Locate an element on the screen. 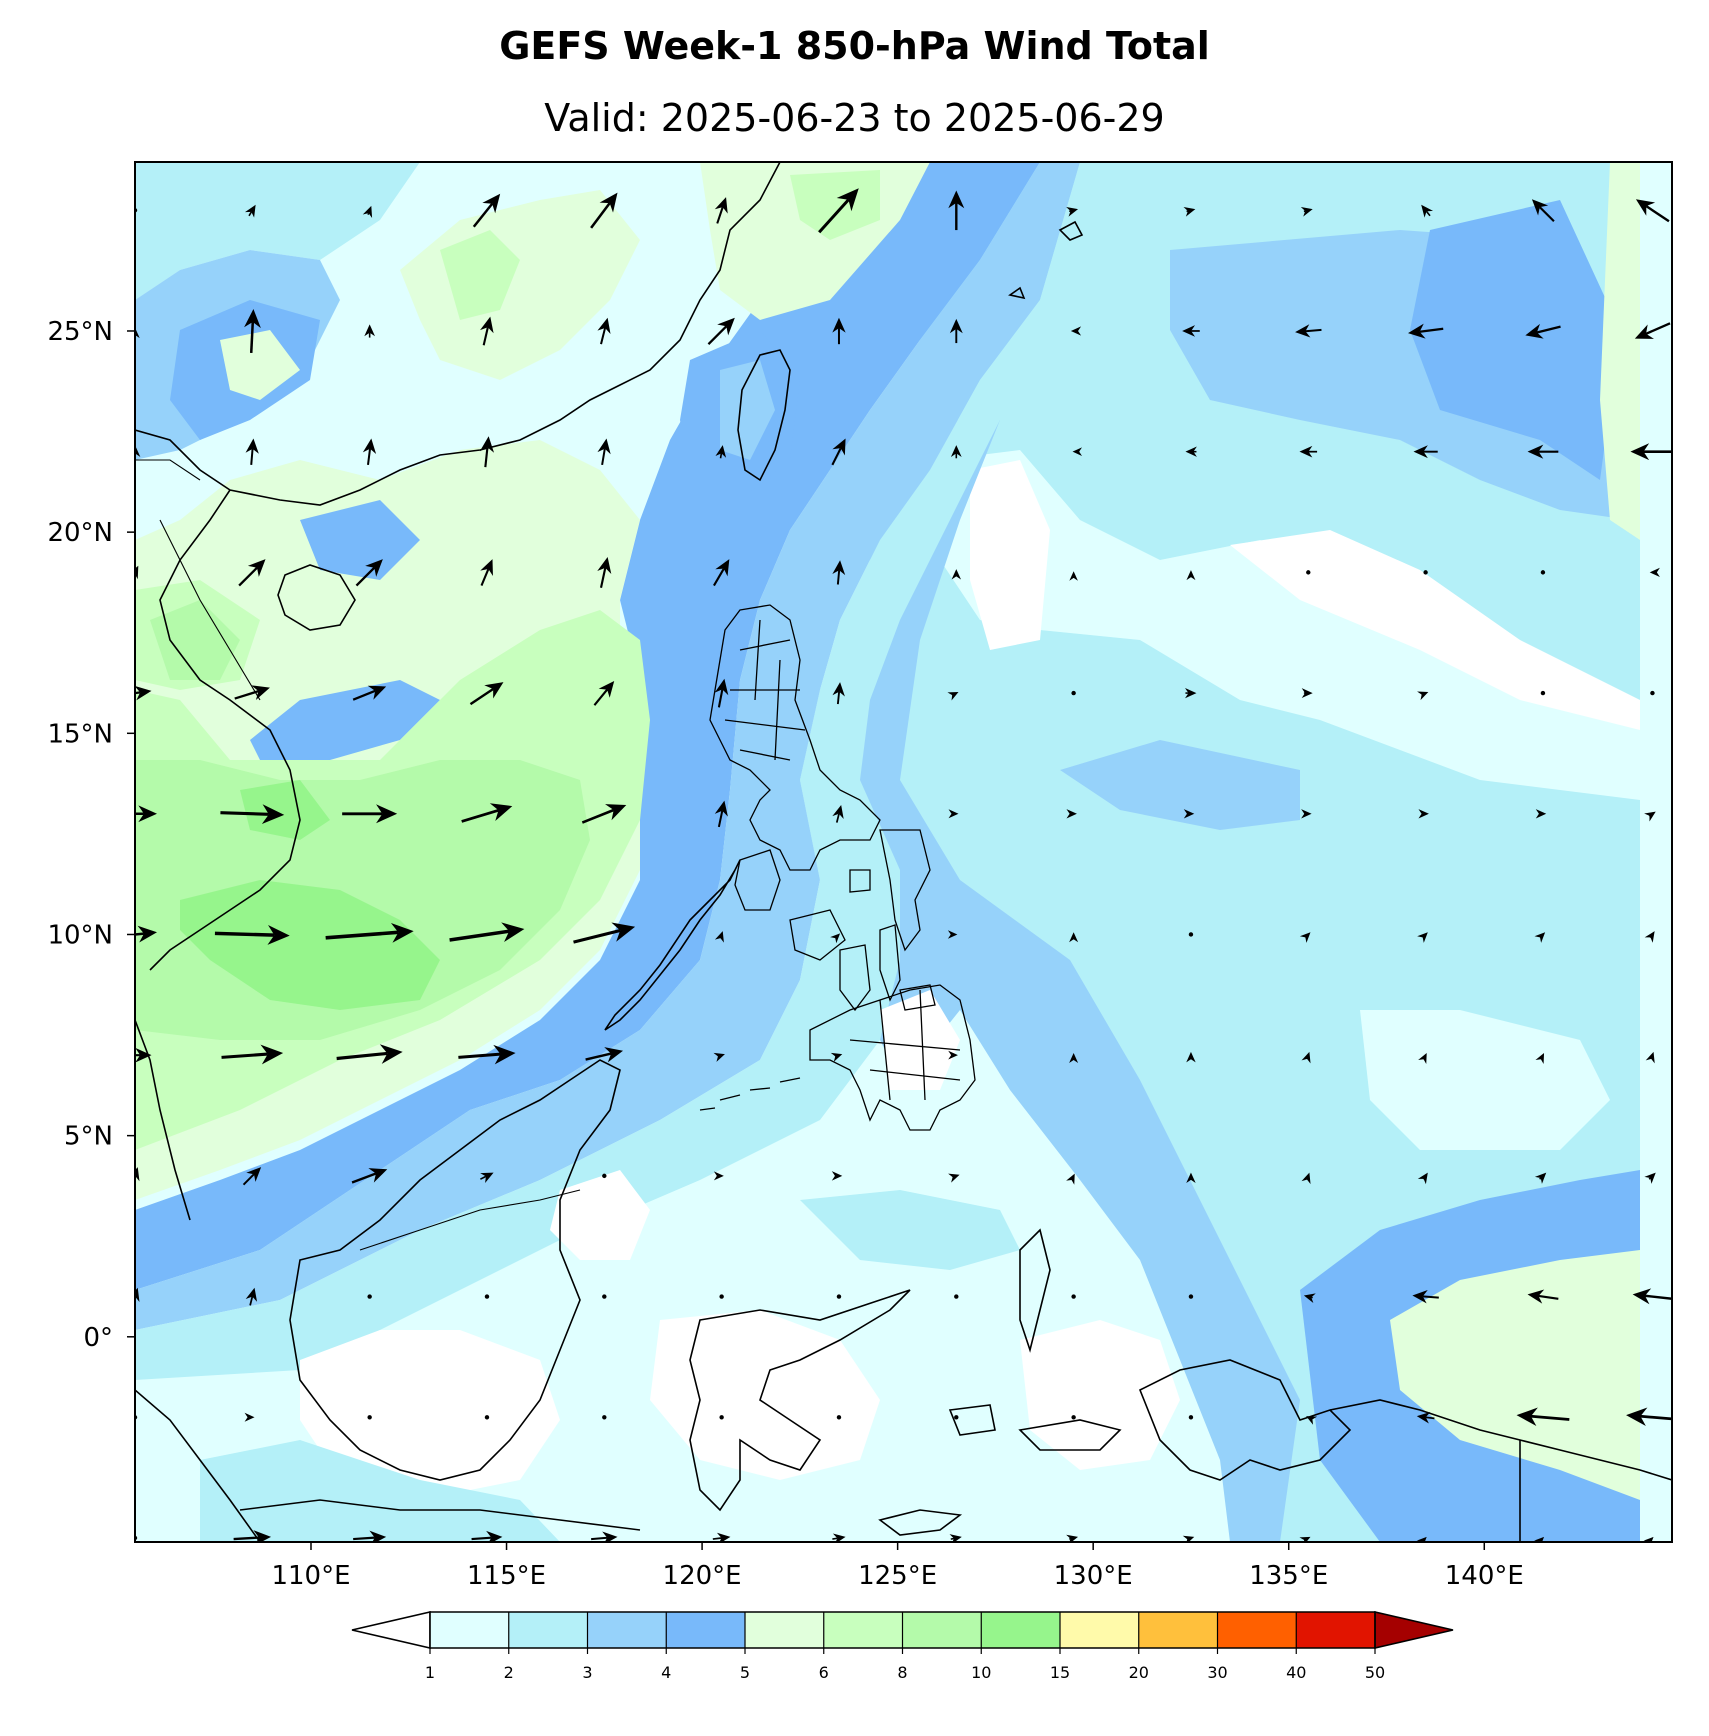 The width and height of the screenshot is (1709, 1736). shade-calm-mindanao is located at coordinates (920, 1040).